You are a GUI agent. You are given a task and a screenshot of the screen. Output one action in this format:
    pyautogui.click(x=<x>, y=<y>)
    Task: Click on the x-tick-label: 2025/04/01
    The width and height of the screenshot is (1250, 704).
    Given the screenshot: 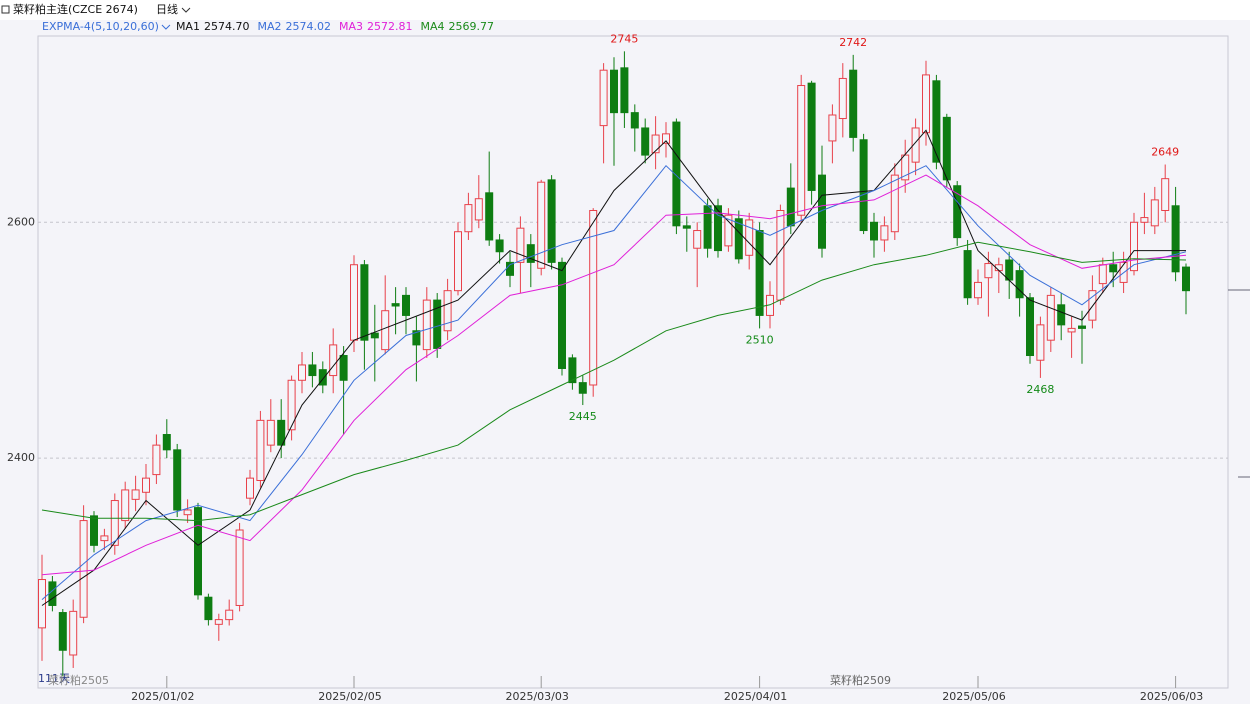 What is the action you would take?
    pyautogui.click(x=755, y=696)
    